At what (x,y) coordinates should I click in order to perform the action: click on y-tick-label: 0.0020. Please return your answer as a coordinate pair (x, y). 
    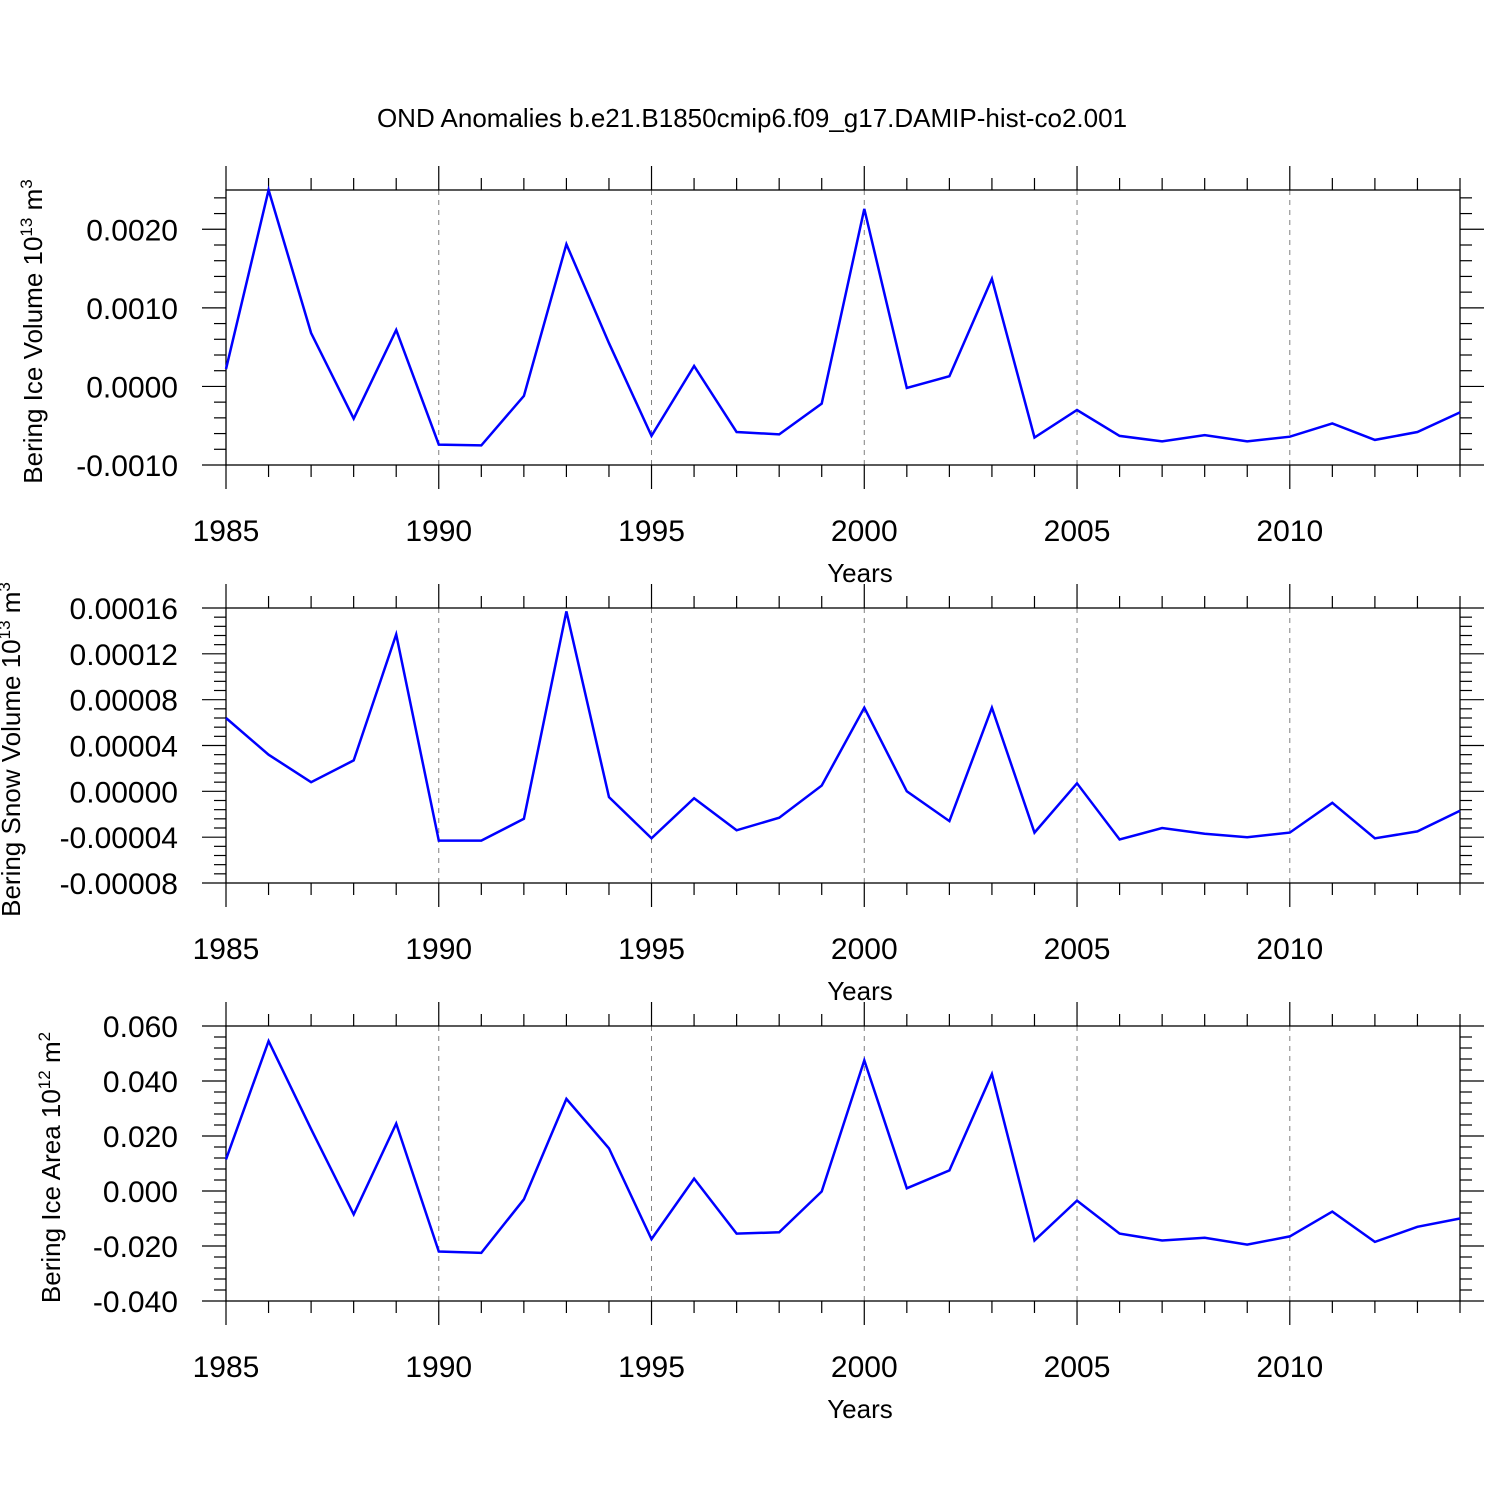
    Looking at the image, I should click on (132, 230).